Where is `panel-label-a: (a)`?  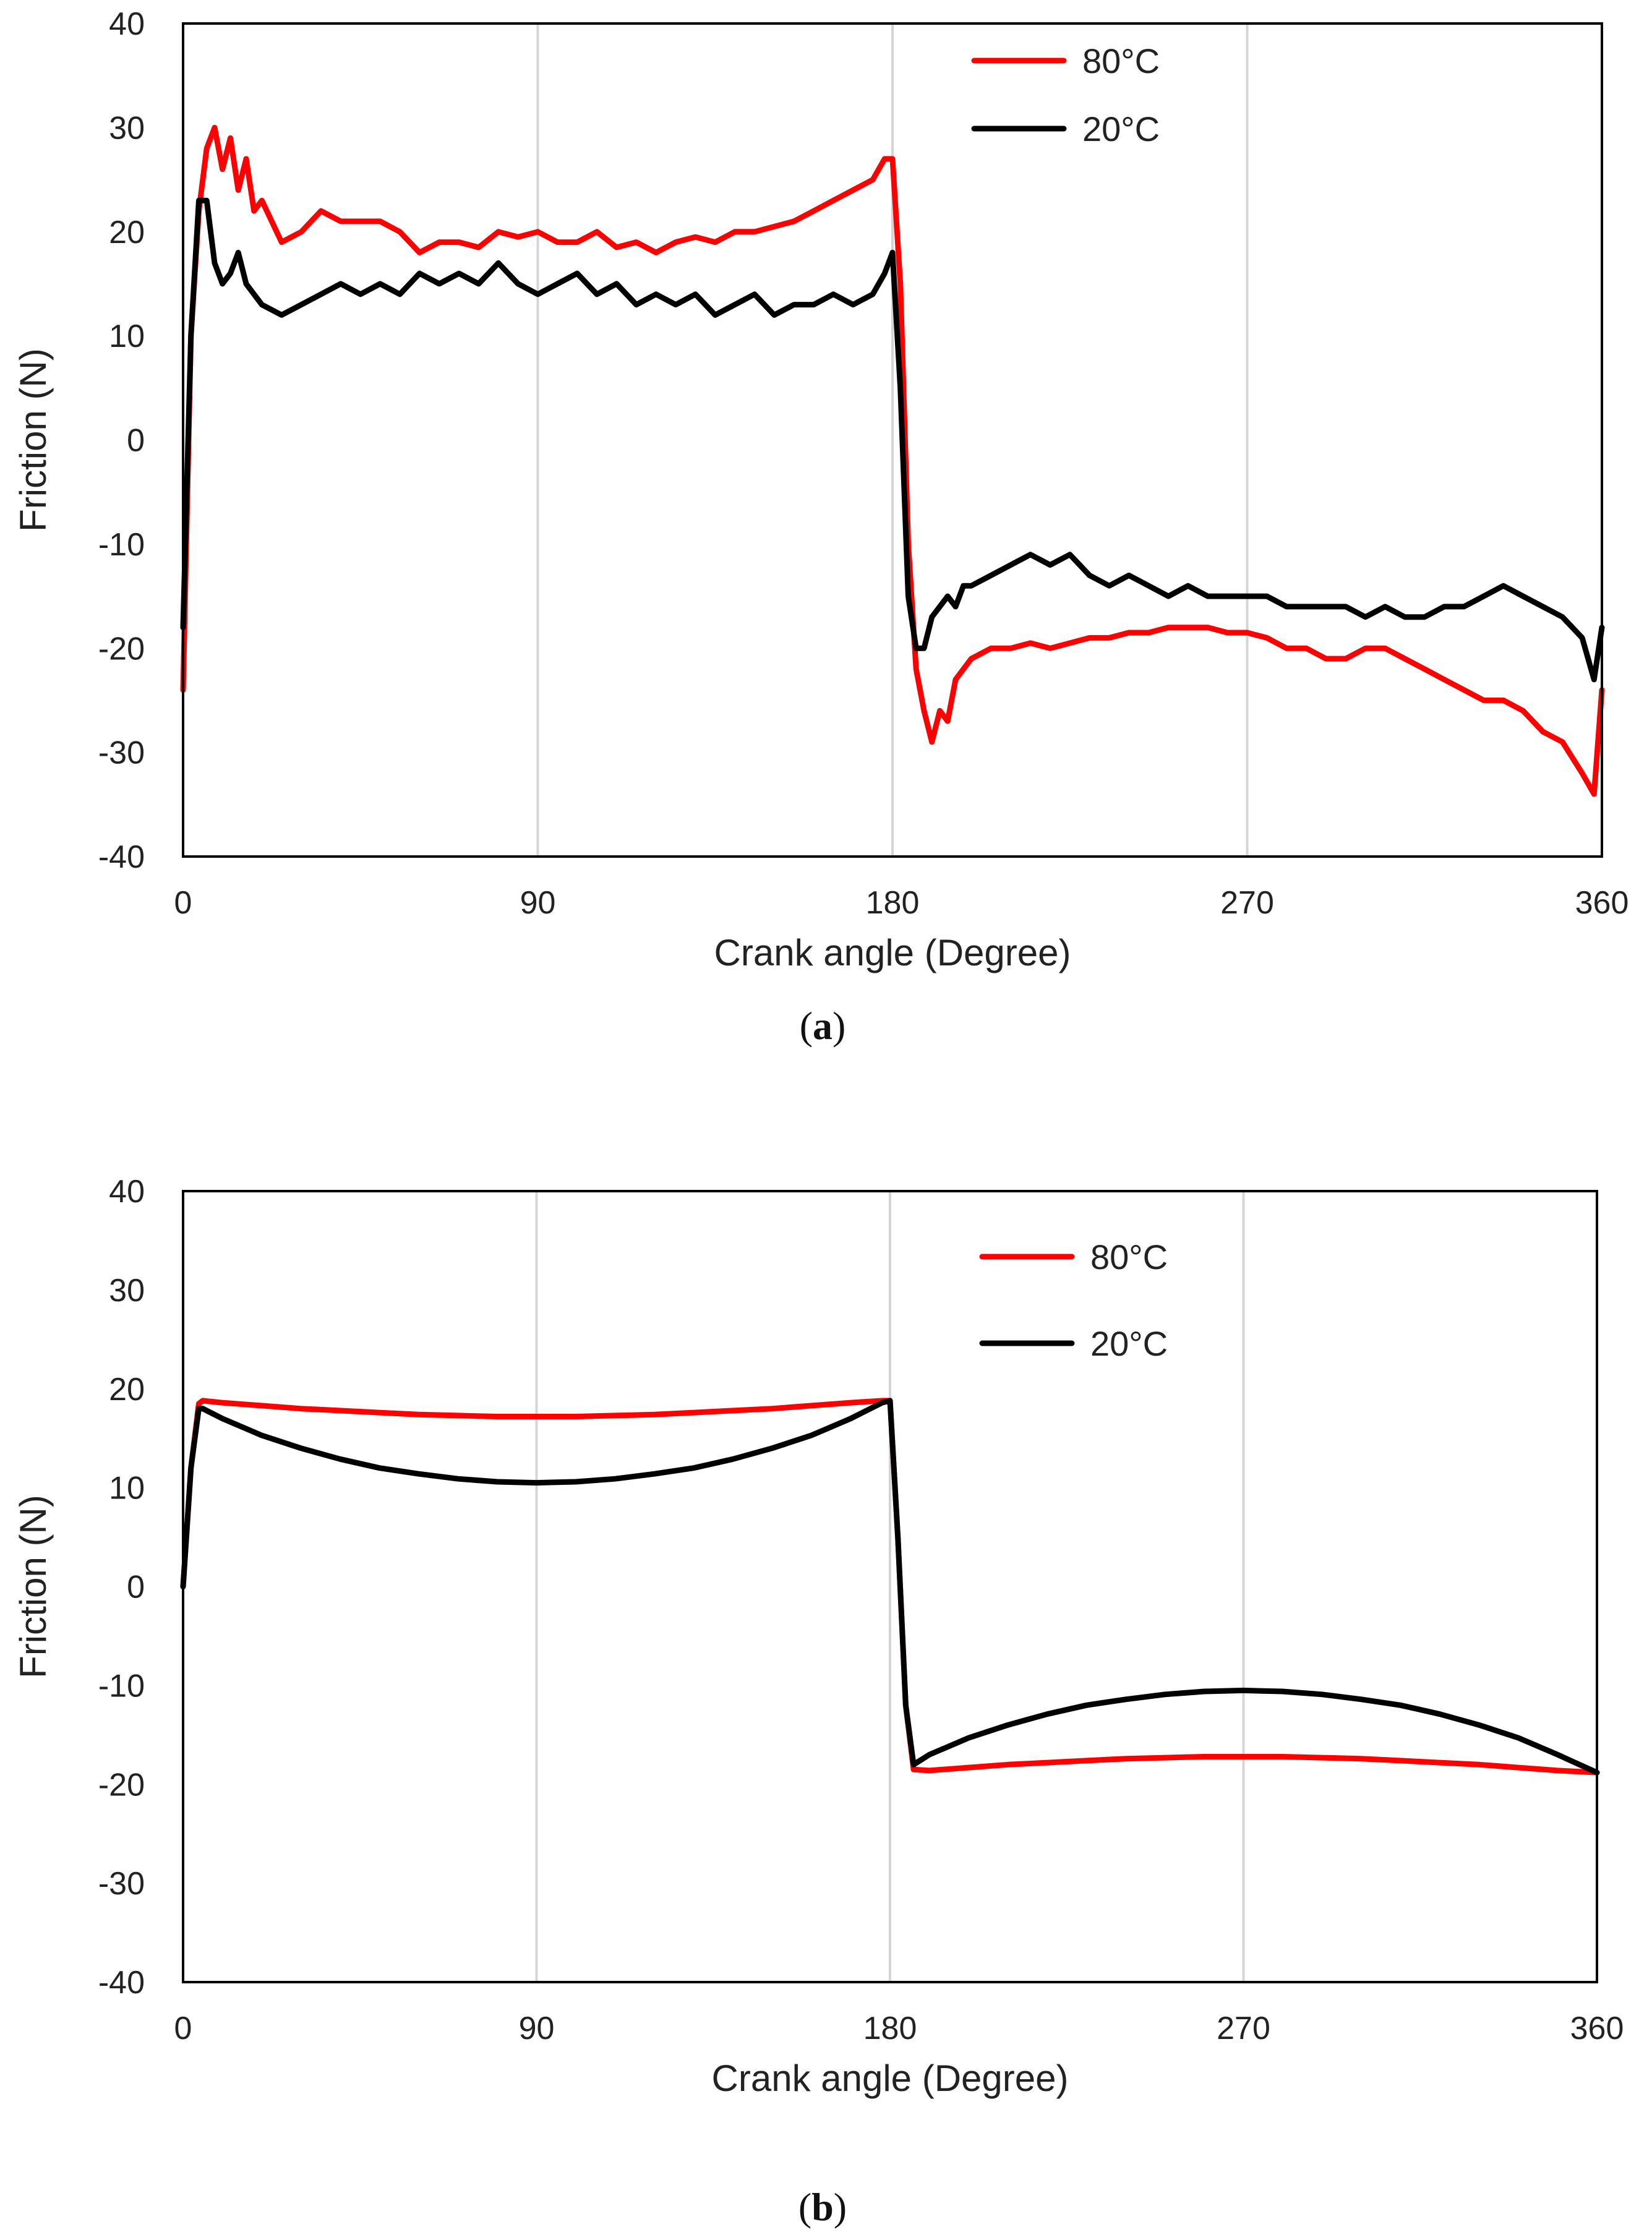 panel-label-a: (a) is located at coordinates (823, 1026).